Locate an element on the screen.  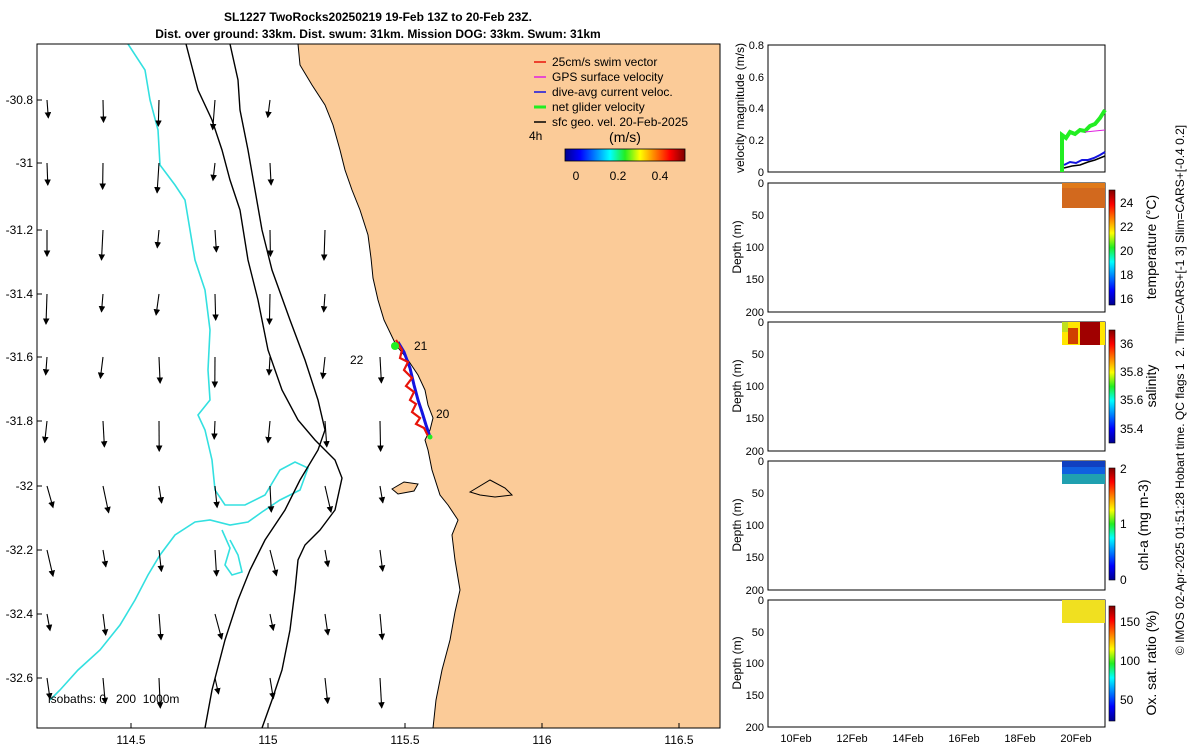
cbar-tick: 2 is located at coordinates (1123, 469).